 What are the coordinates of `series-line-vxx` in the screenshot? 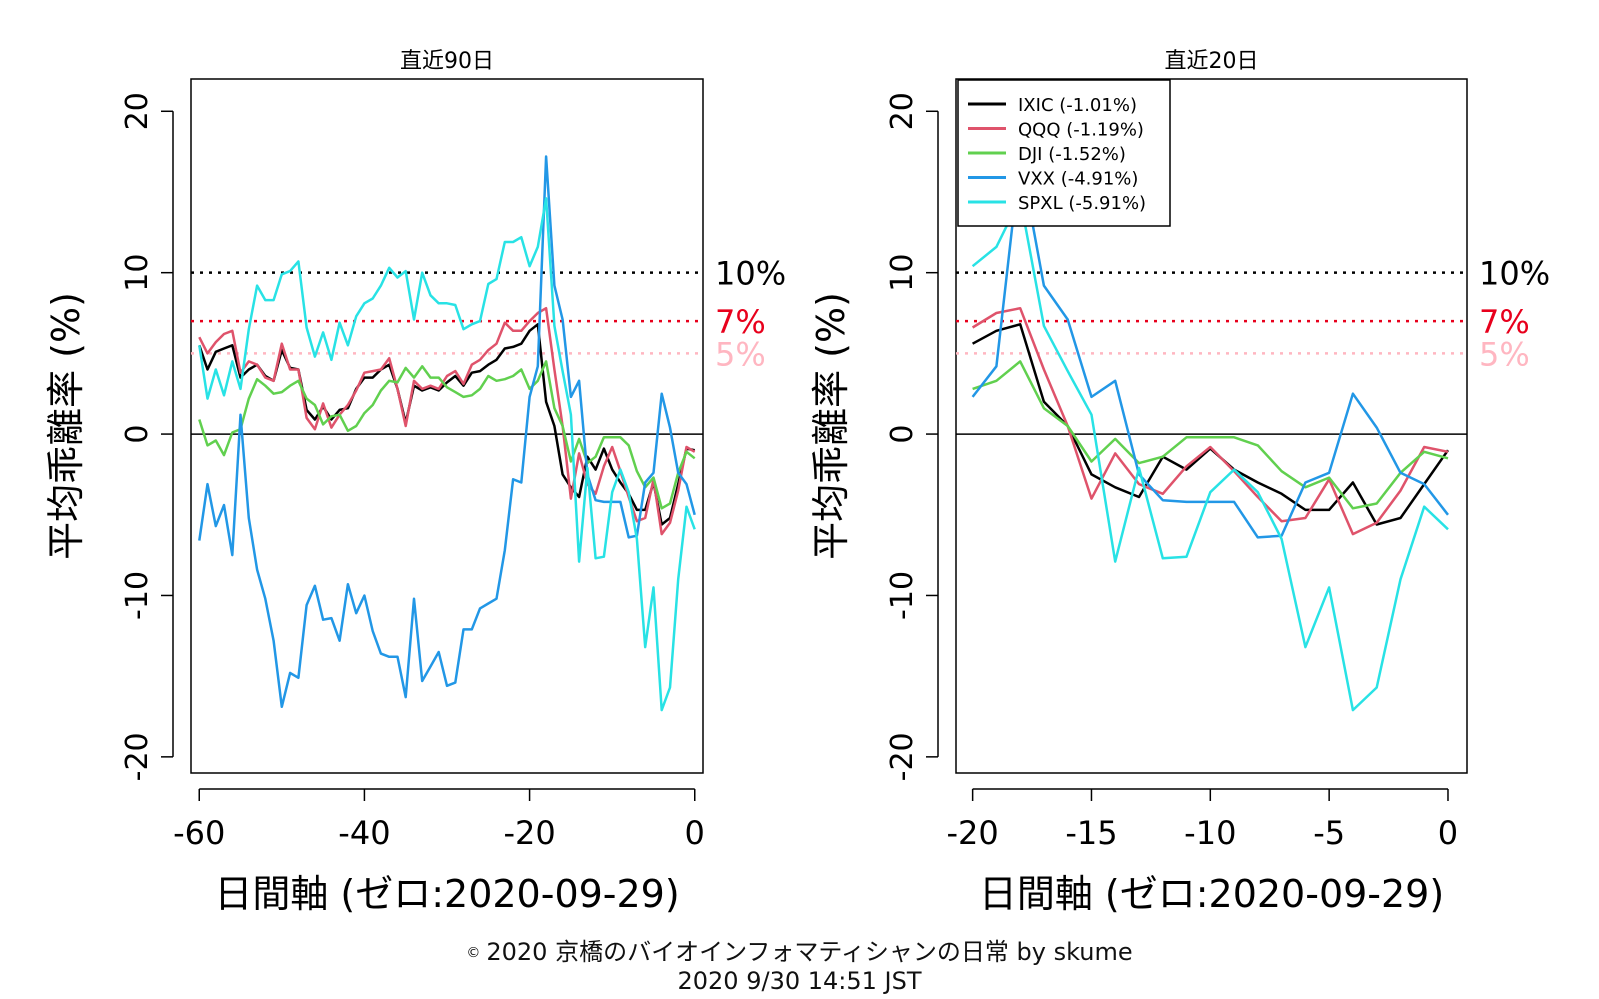 It's located at (1210, 347).